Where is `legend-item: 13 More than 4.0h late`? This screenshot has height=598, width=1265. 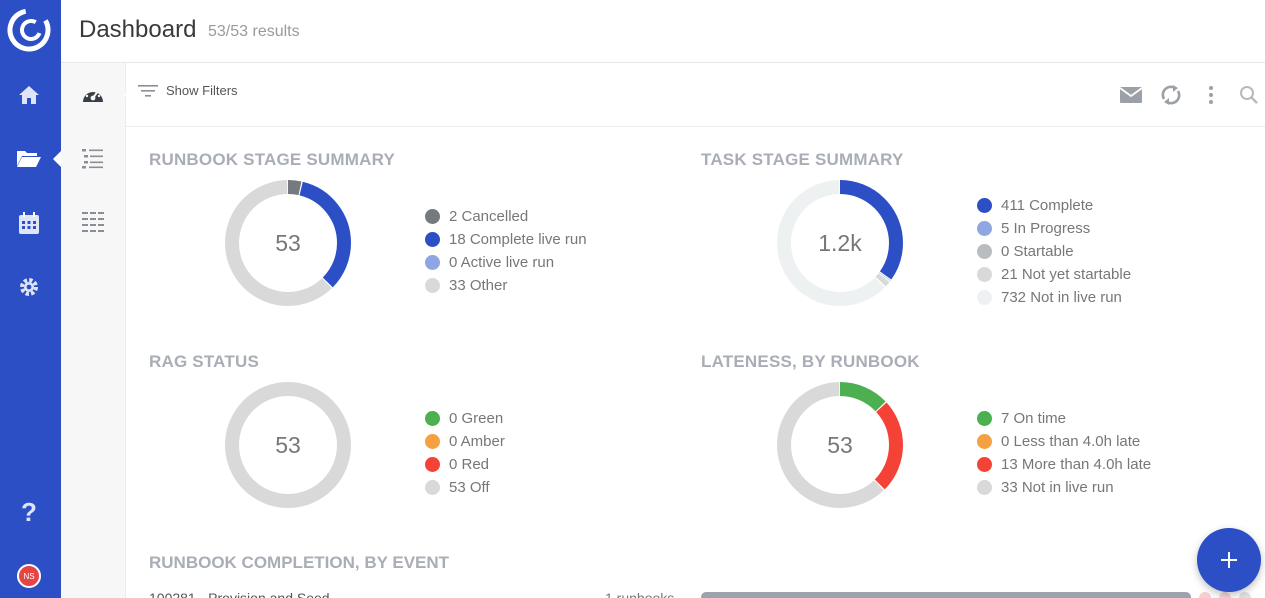 legend-item: 13 More than 4.0h late is located at coordinates (1064, 464).